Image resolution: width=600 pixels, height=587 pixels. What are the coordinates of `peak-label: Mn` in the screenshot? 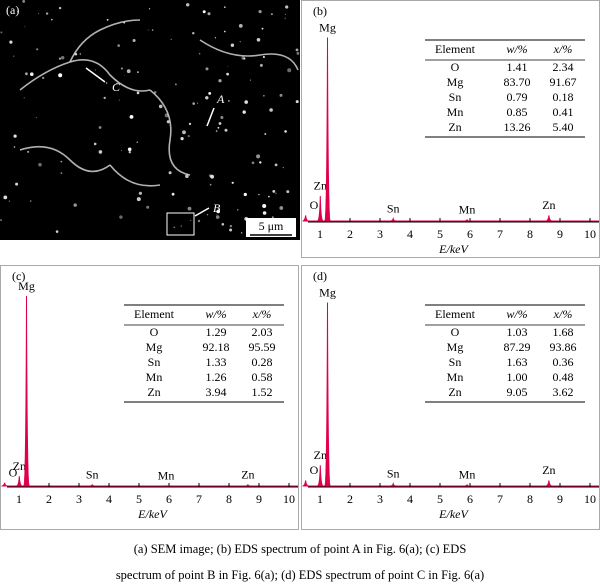 It's located at (467, 210).